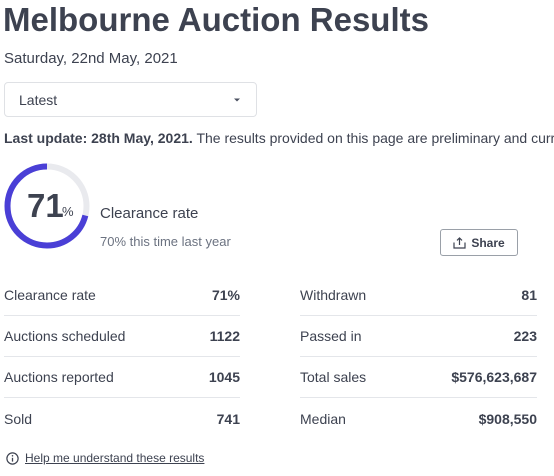  I want to click on stat-label: Total sales, so click(333, 377).